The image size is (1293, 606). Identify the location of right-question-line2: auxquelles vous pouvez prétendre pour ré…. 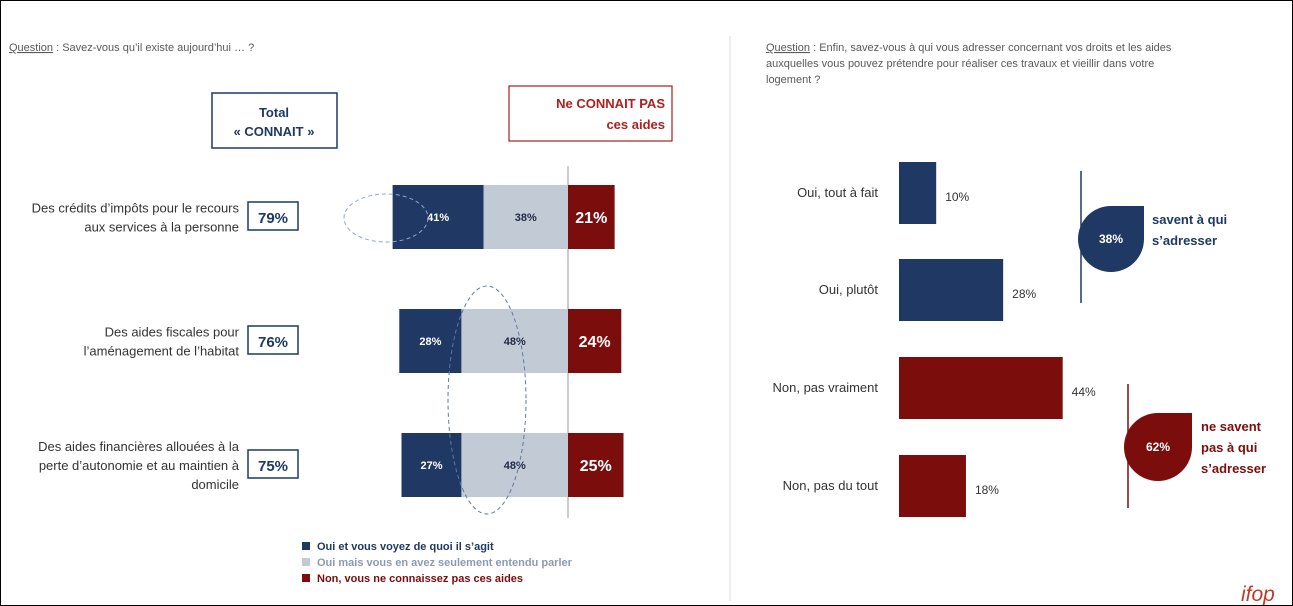
(960, 64).